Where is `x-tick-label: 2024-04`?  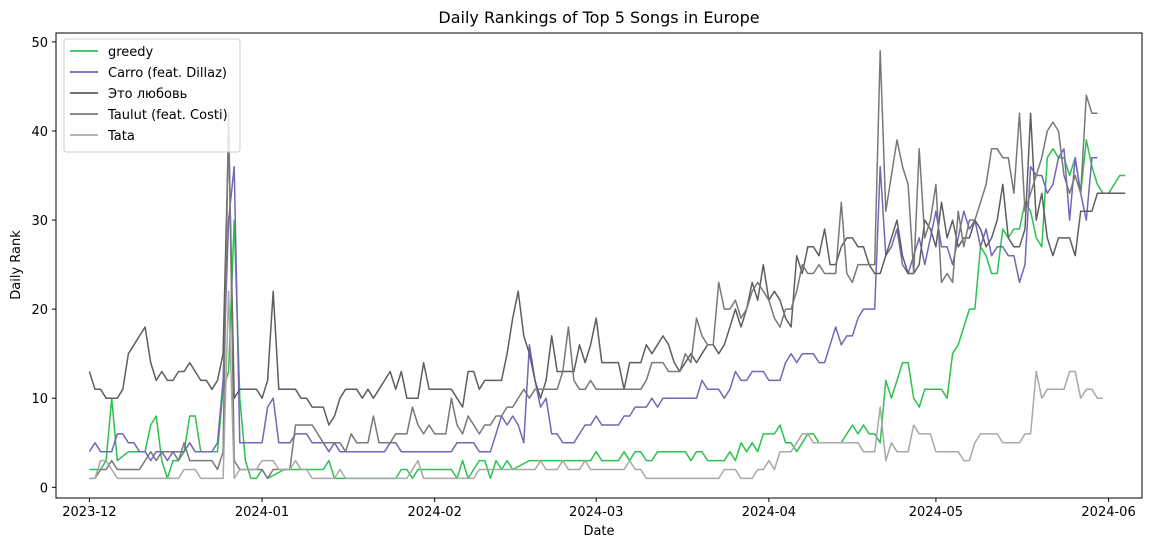 x-tick-label: 2024-04 is located at coordinates (769, 512).